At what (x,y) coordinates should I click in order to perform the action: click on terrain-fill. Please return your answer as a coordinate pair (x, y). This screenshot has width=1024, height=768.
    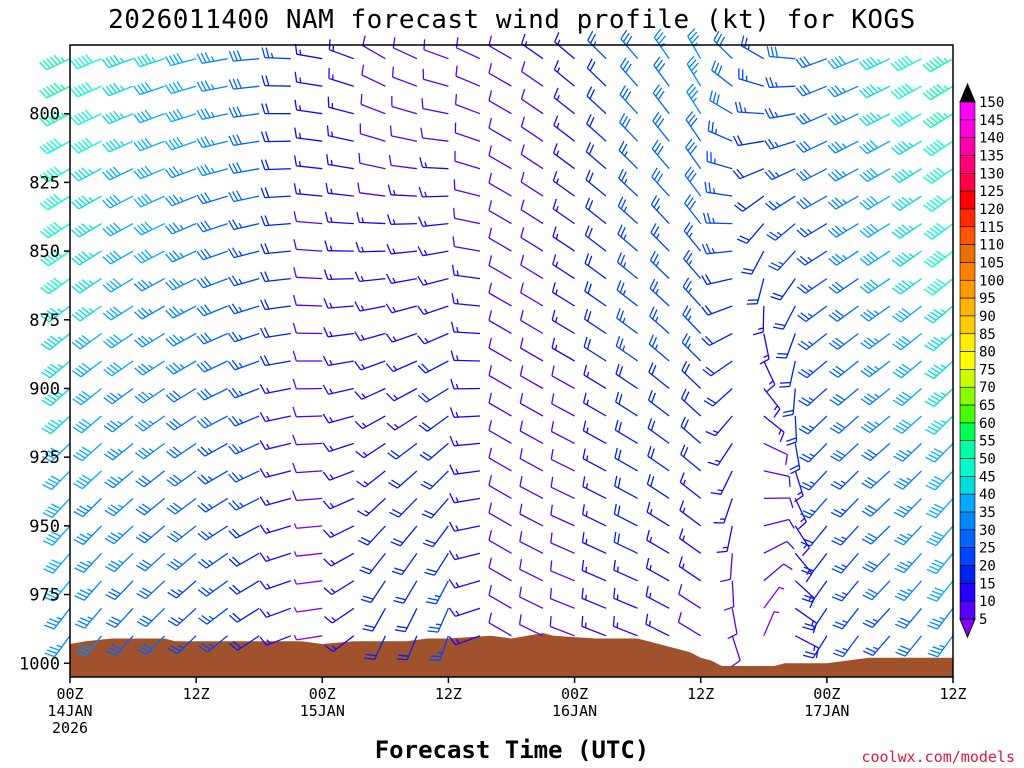
    Looking at the image, I should click on (511, 655).